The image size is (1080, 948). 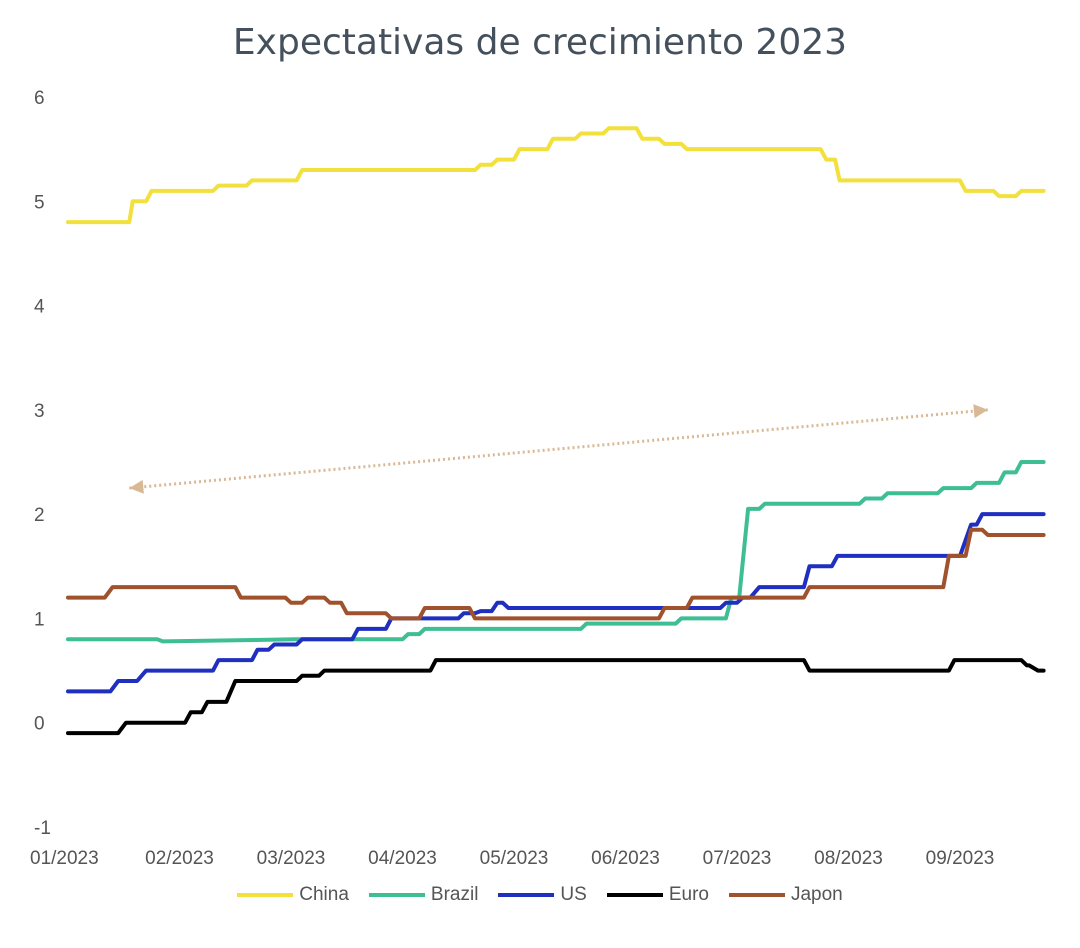 I want to click on legend-label: Brazil, so click(x=454, y=894).